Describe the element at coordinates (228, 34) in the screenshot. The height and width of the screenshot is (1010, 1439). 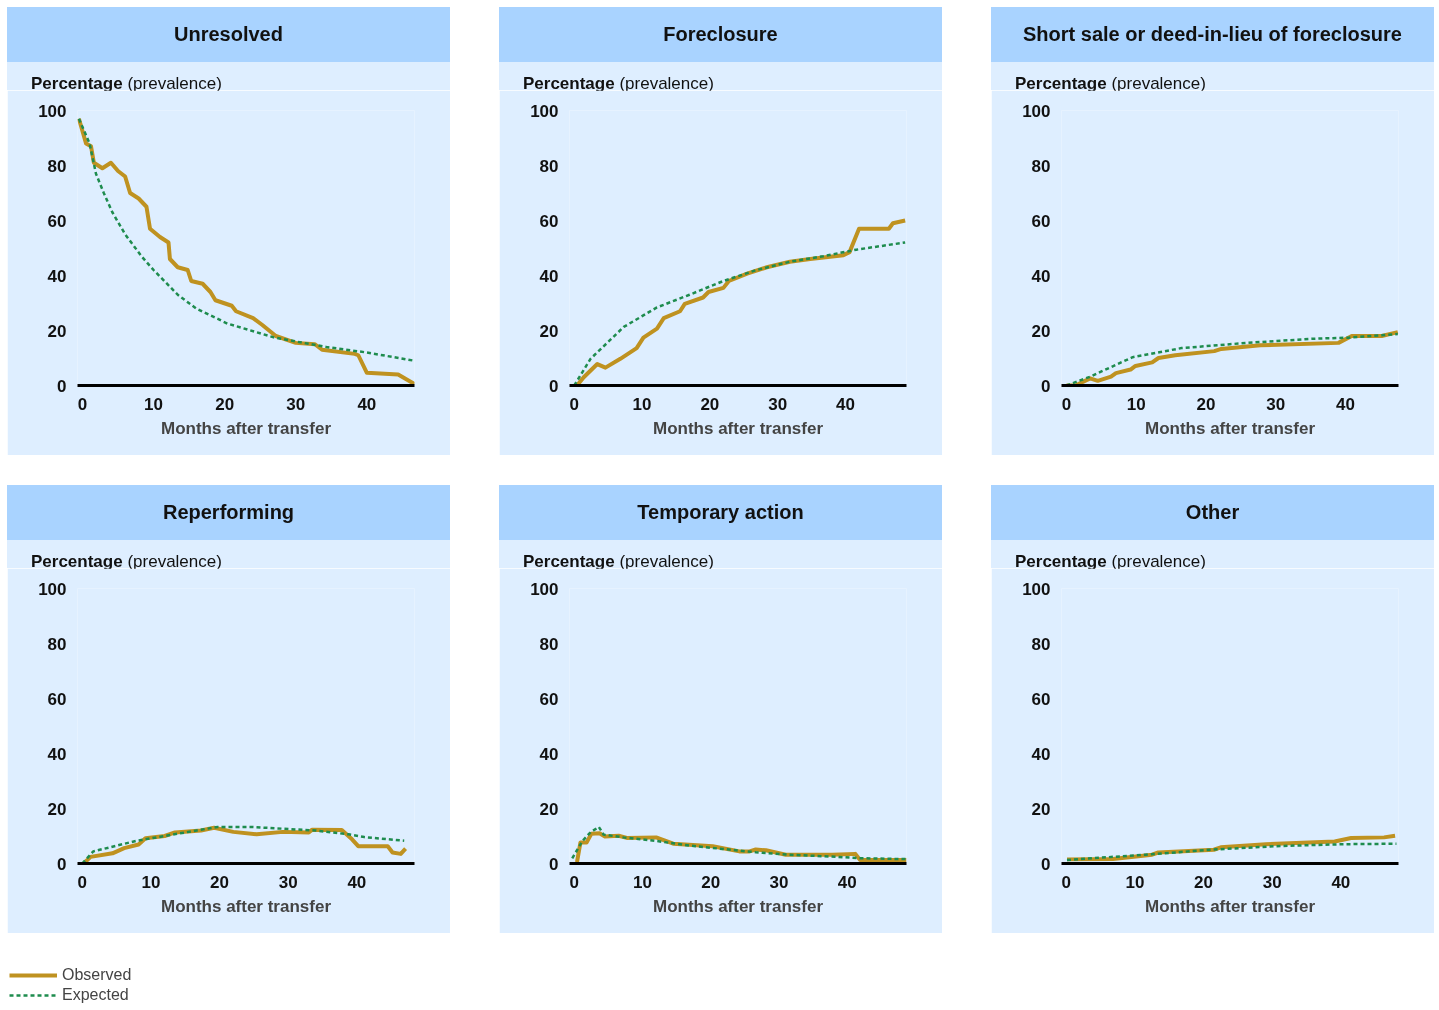
I see `chart-title: Unresolved` at that location.